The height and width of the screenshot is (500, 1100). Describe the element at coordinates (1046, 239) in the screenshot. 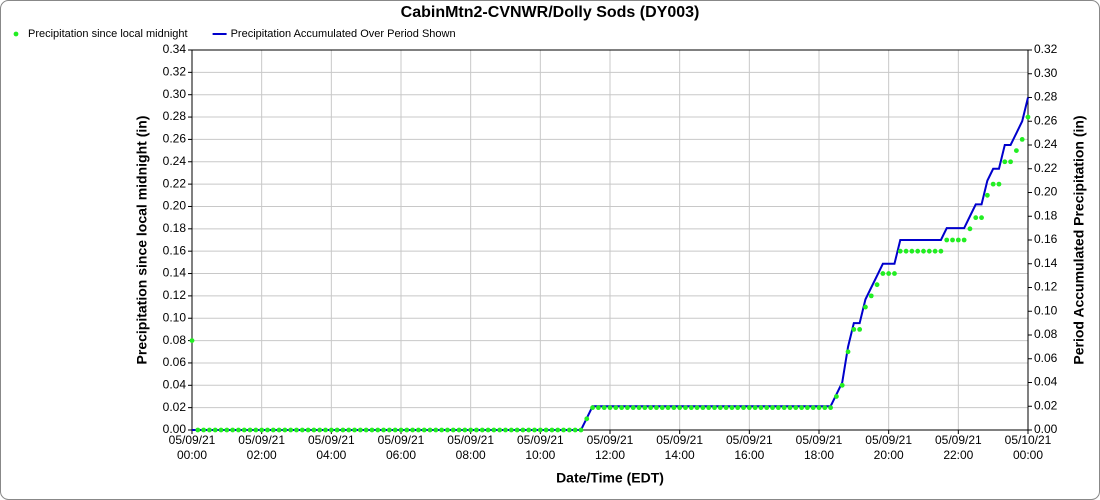

I see `y2-tick-label: 0.16` at that location.